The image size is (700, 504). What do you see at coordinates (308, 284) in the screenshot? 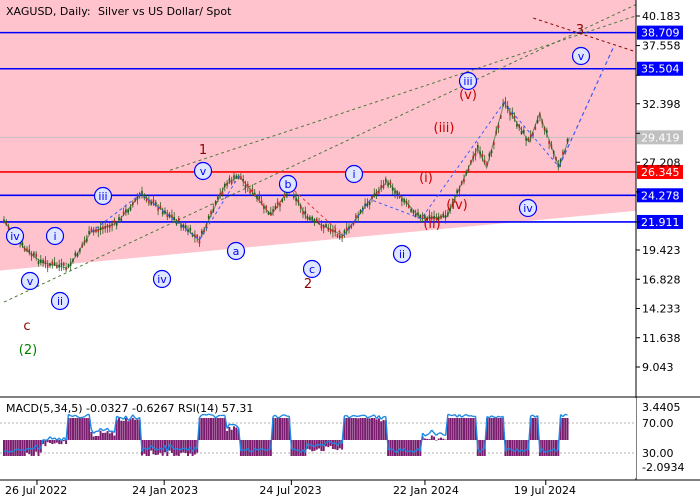
I see `wave-label: 2` at bounding box center [308, 284].